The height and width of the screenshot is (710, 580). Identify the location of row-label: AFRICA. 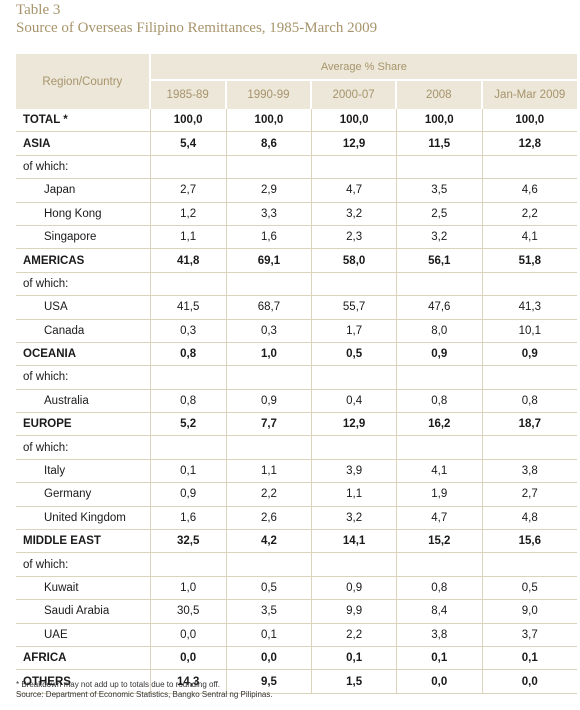
(83, 658).